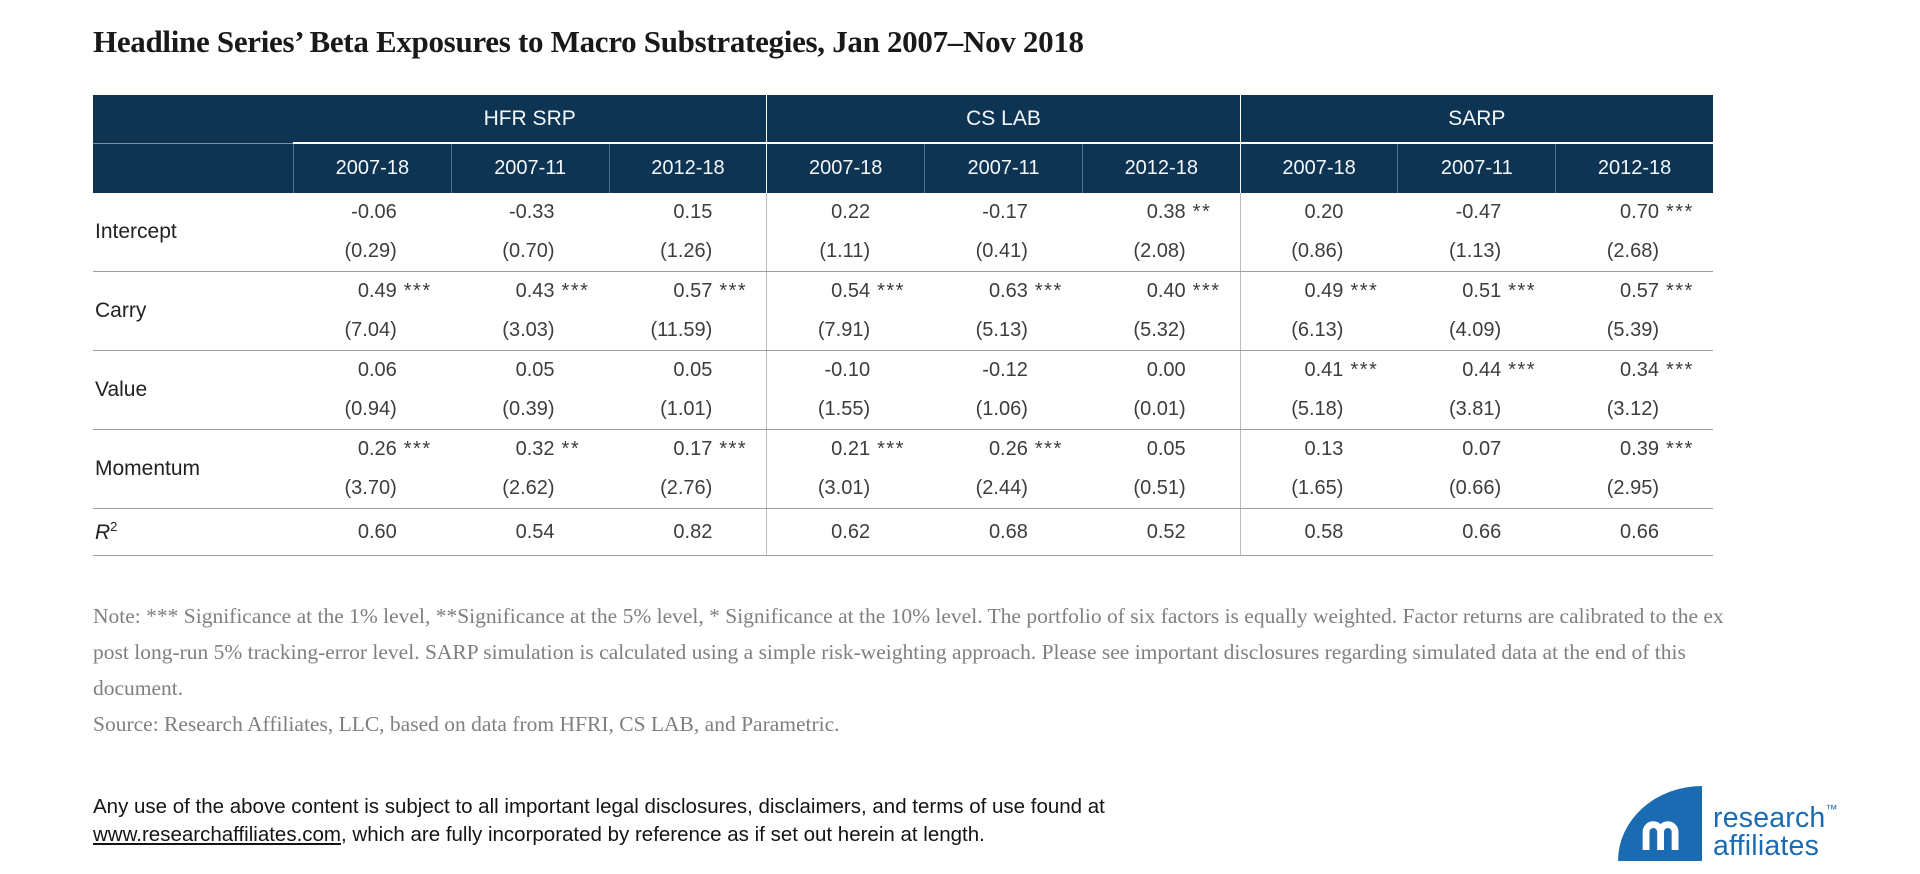 This screenshot has height=874, width=1920. Describe the element at coordinates (693, 449) in the screenshot. I see `coefficient-value: 0.17` at that location.